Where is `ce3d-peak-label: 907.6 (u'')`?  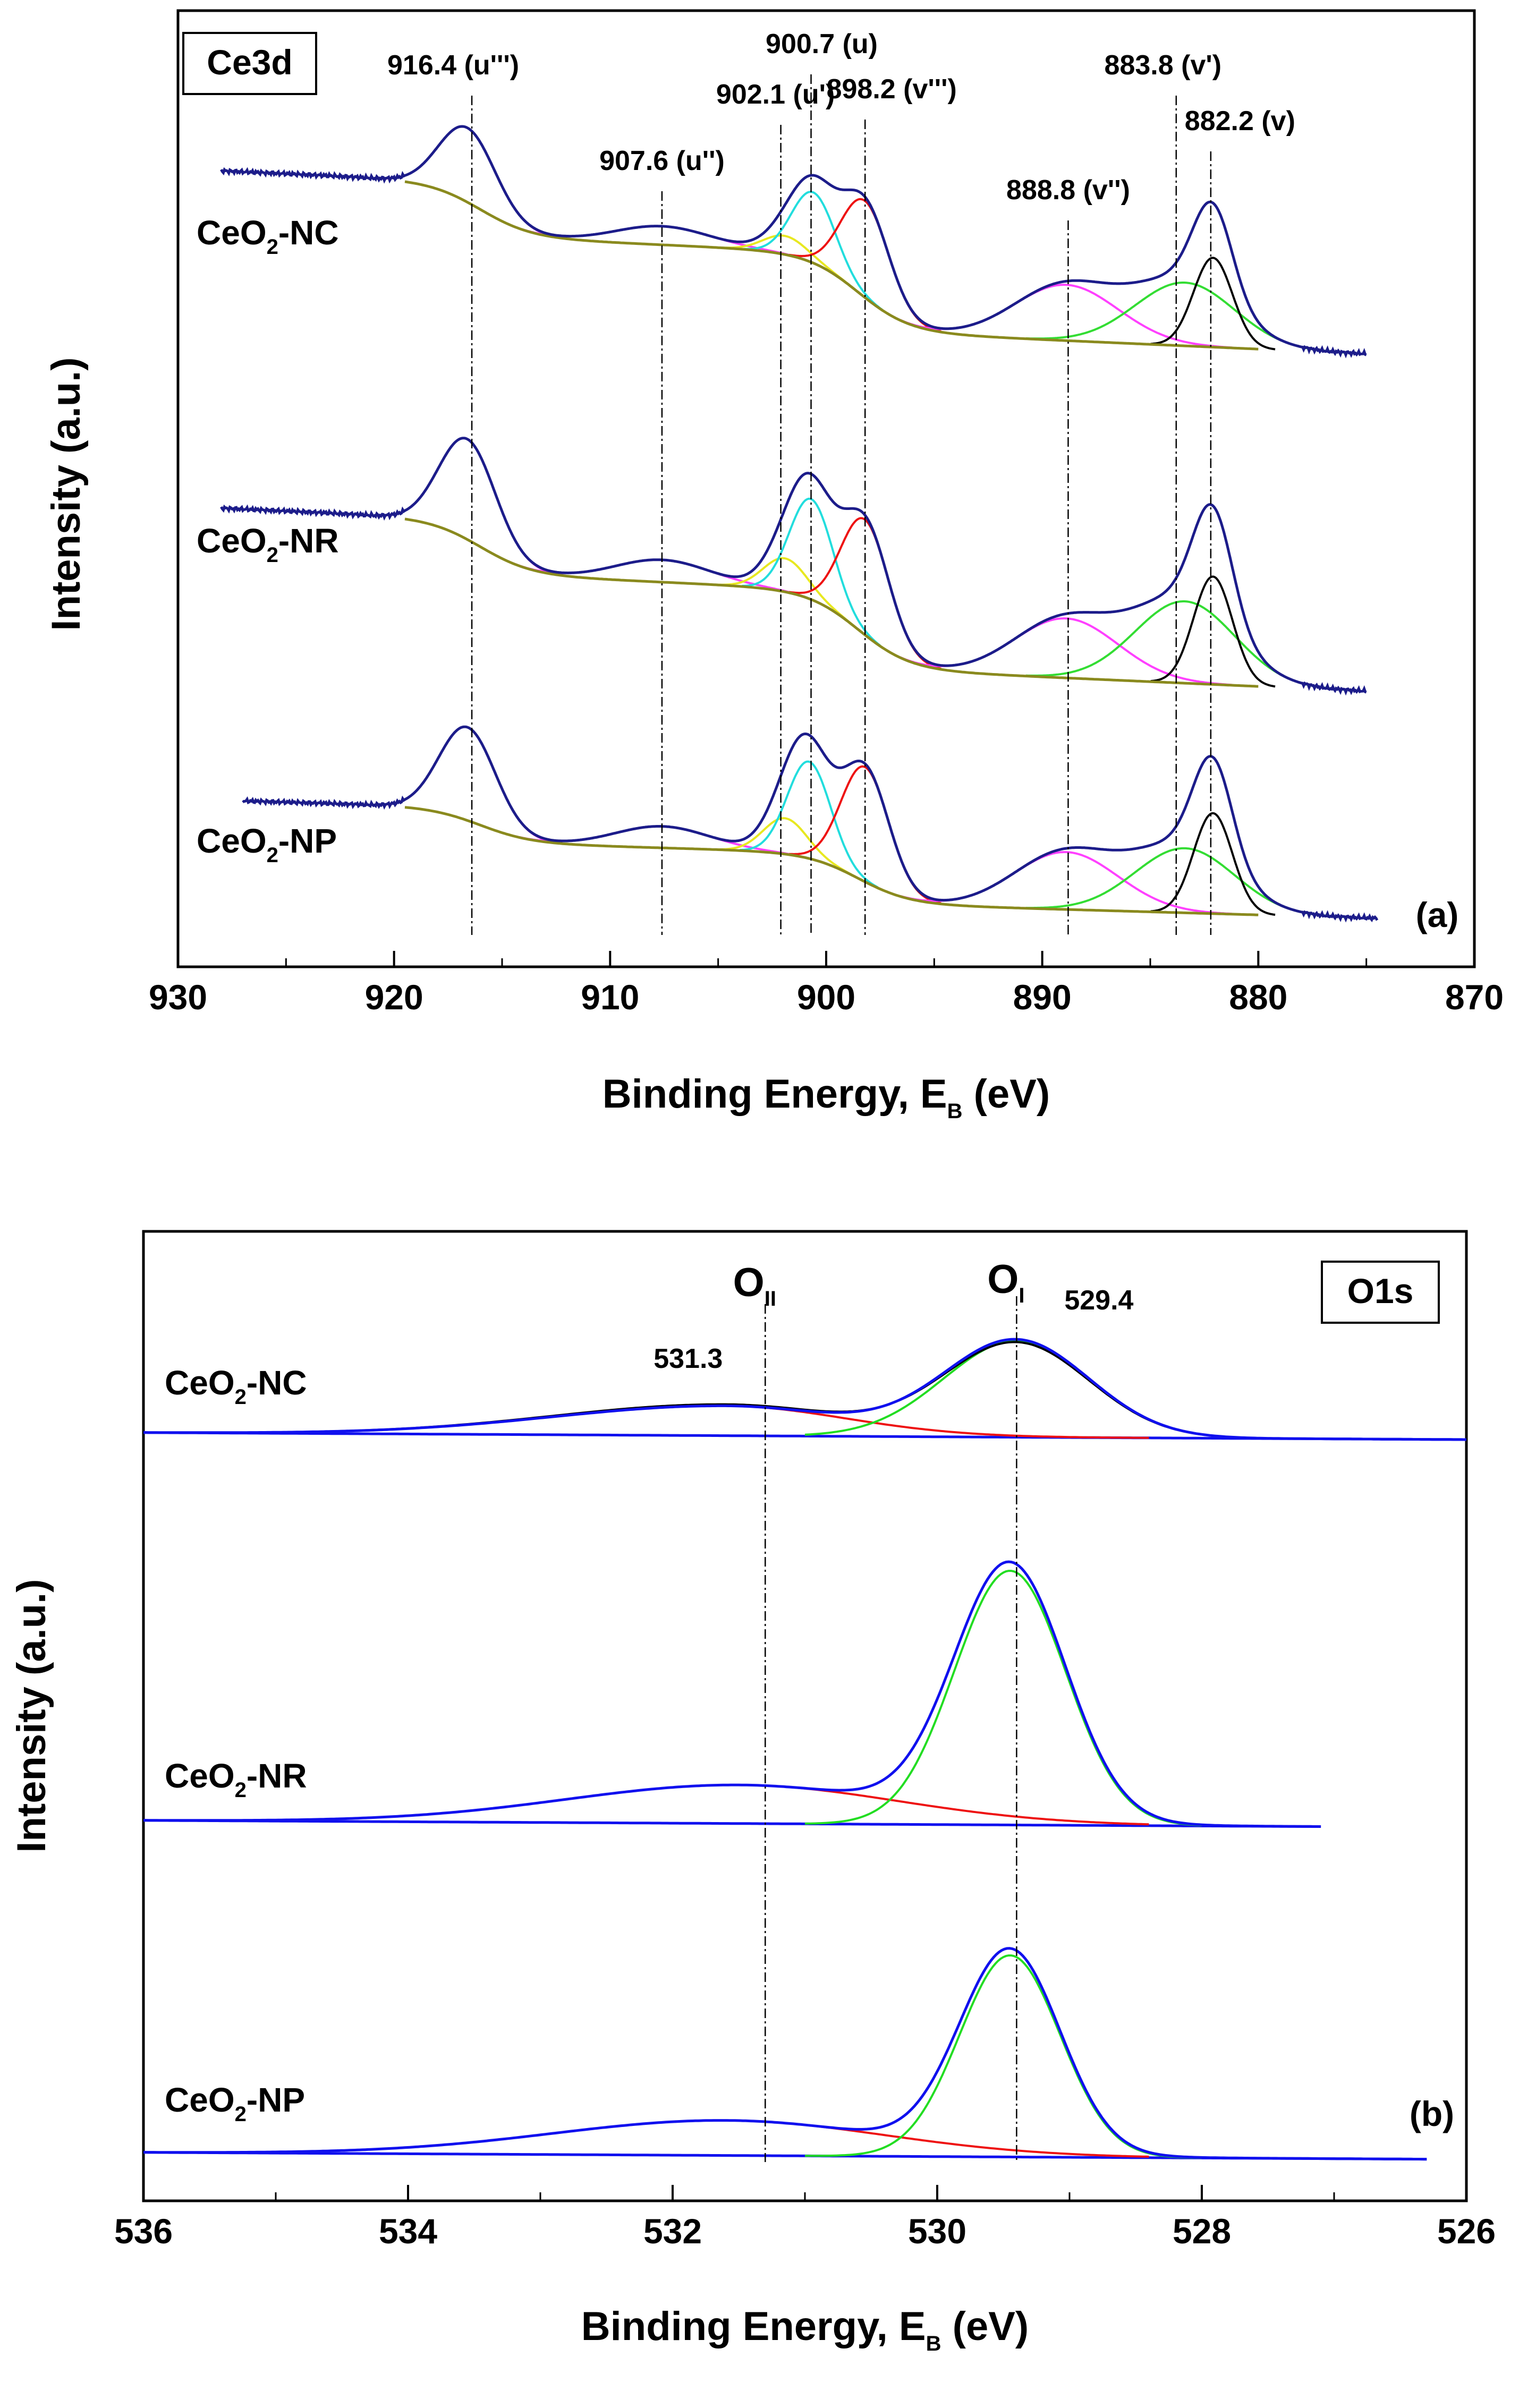 ce3d-peak-label: 907.6 (u'') is located at coordinates (662, 161).